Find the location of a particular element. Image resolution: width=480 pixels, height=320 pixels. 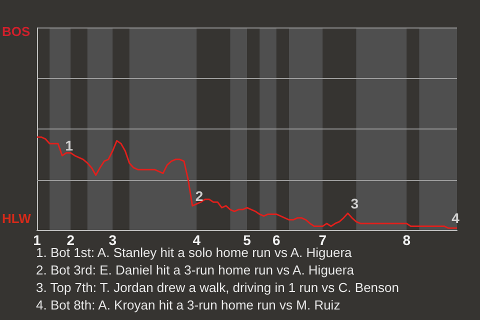

x-tick-label: 6 is located at coordinates (276, 240).